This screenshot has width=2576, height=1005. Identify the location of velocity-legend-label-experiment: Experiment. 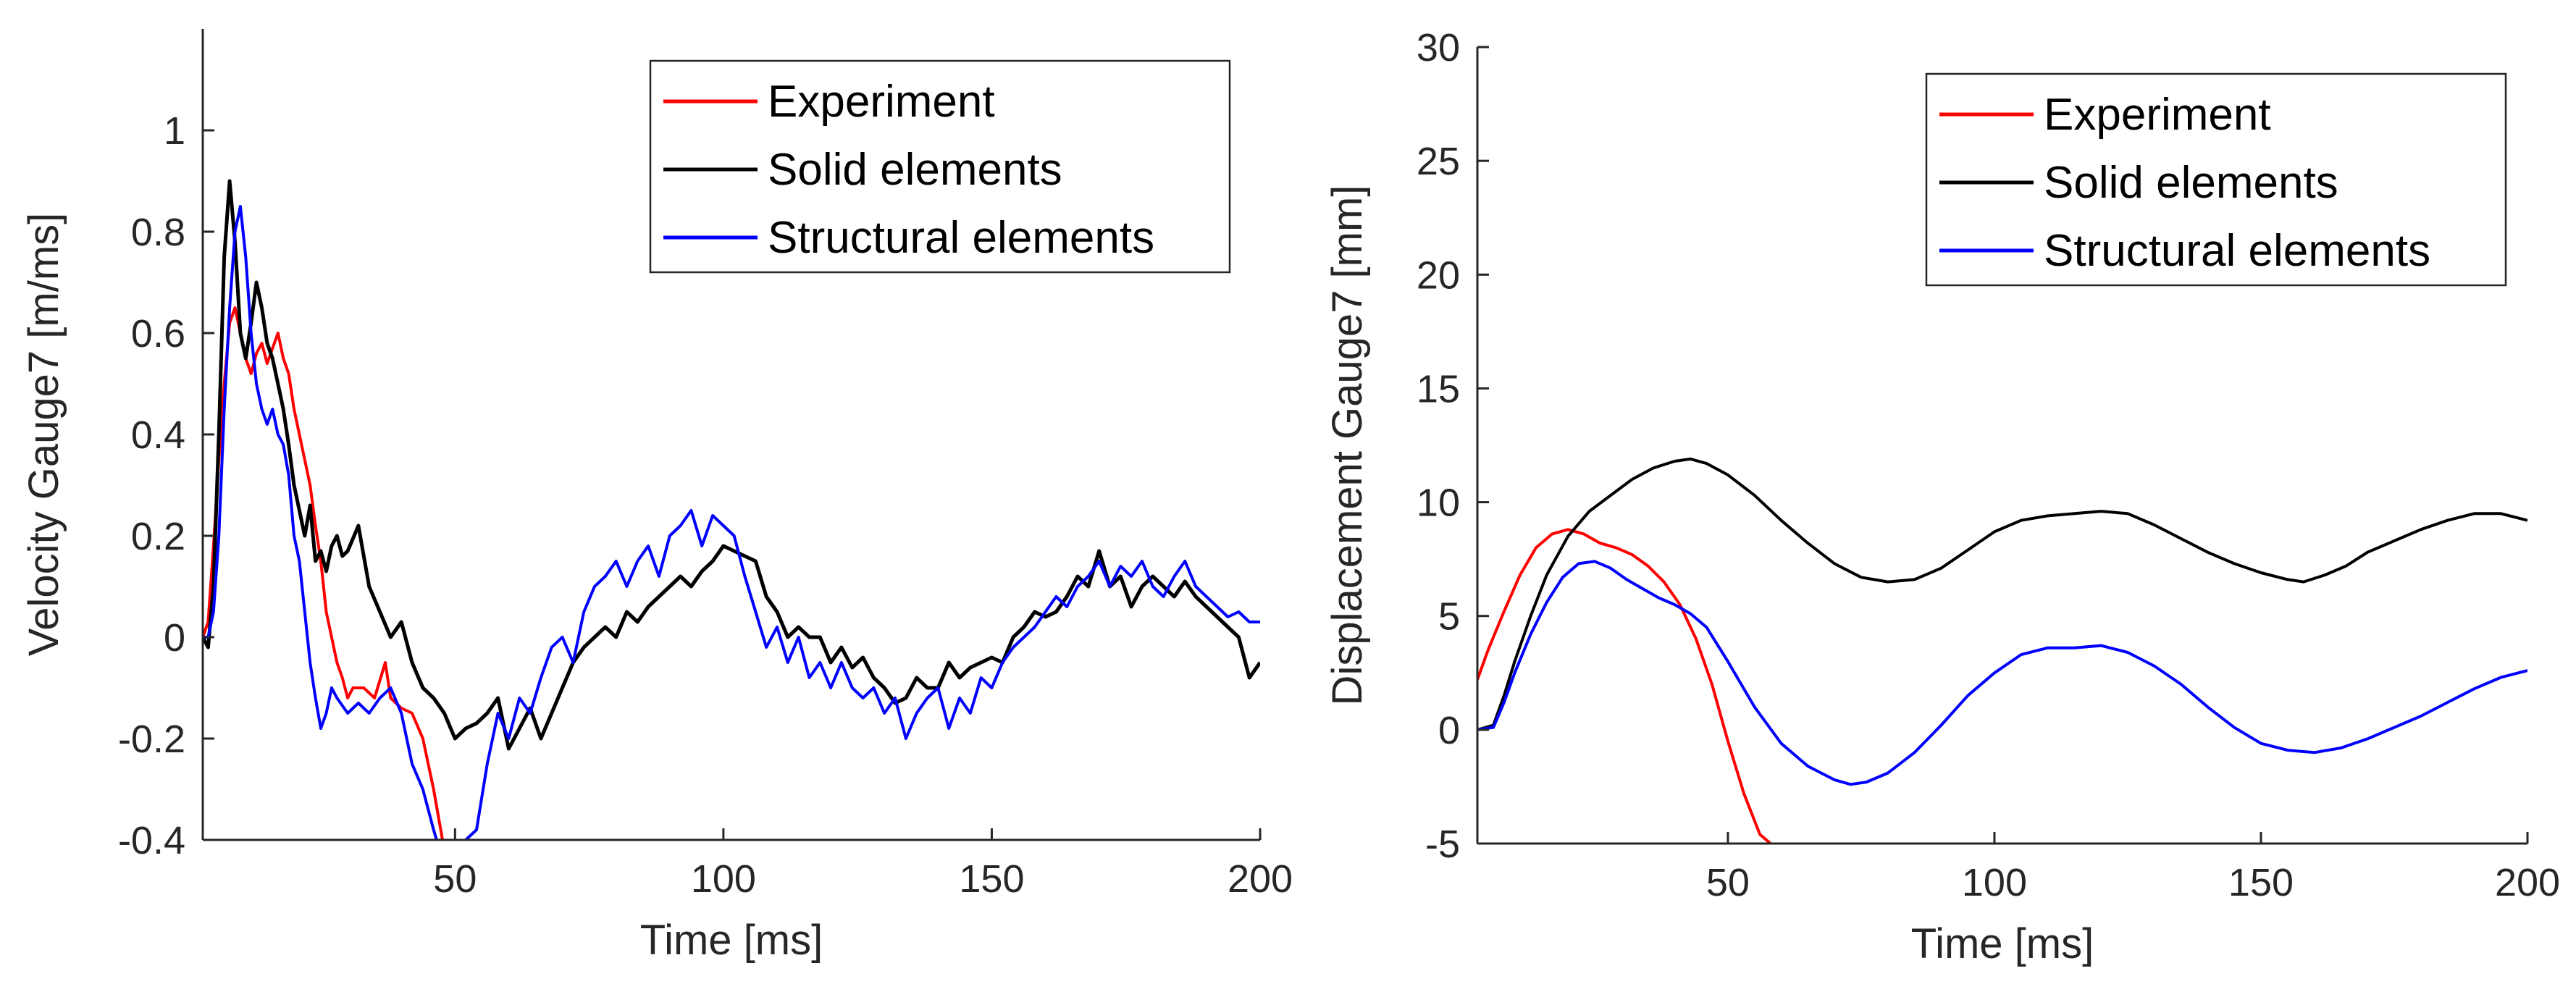
(881, 102).